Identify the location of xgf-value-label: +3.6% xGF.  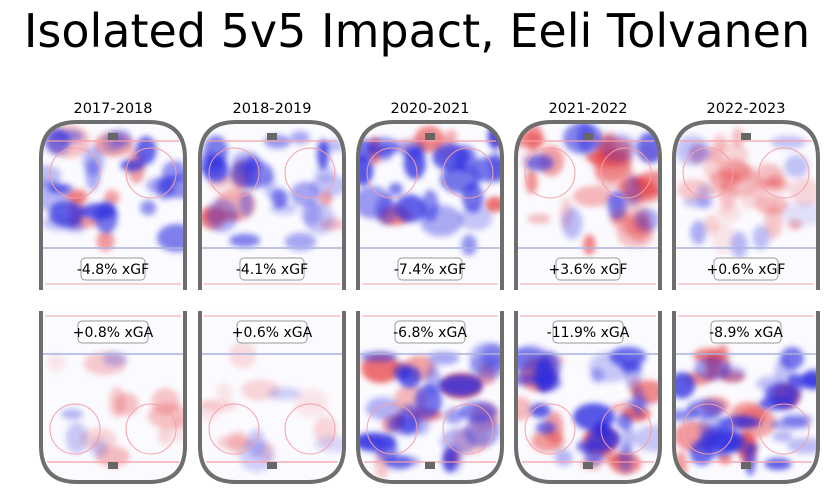
(588, 270).